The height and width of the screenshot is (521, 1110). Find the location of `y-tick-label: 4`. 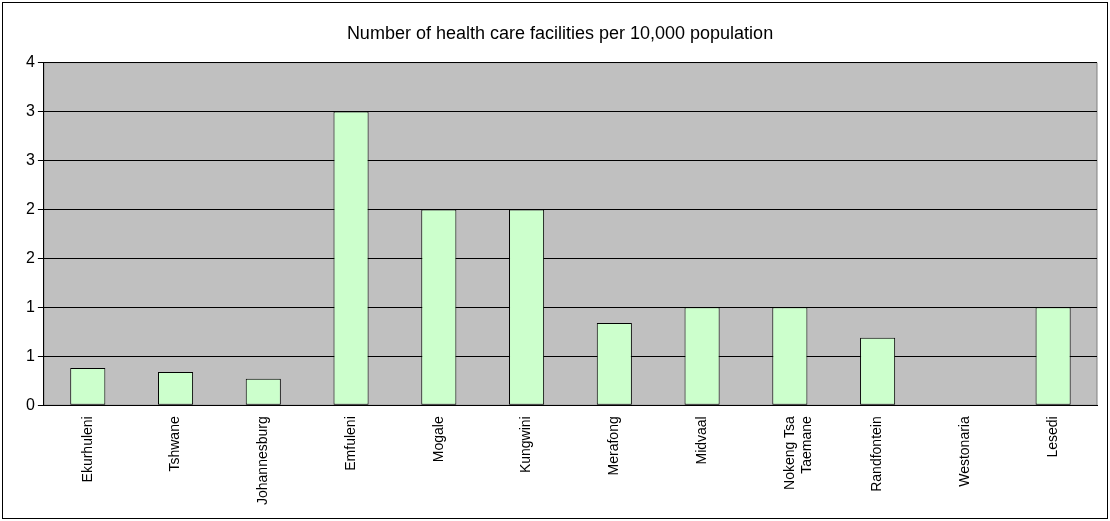

y-tick-label: 4 is located at coordinates (30, 62).